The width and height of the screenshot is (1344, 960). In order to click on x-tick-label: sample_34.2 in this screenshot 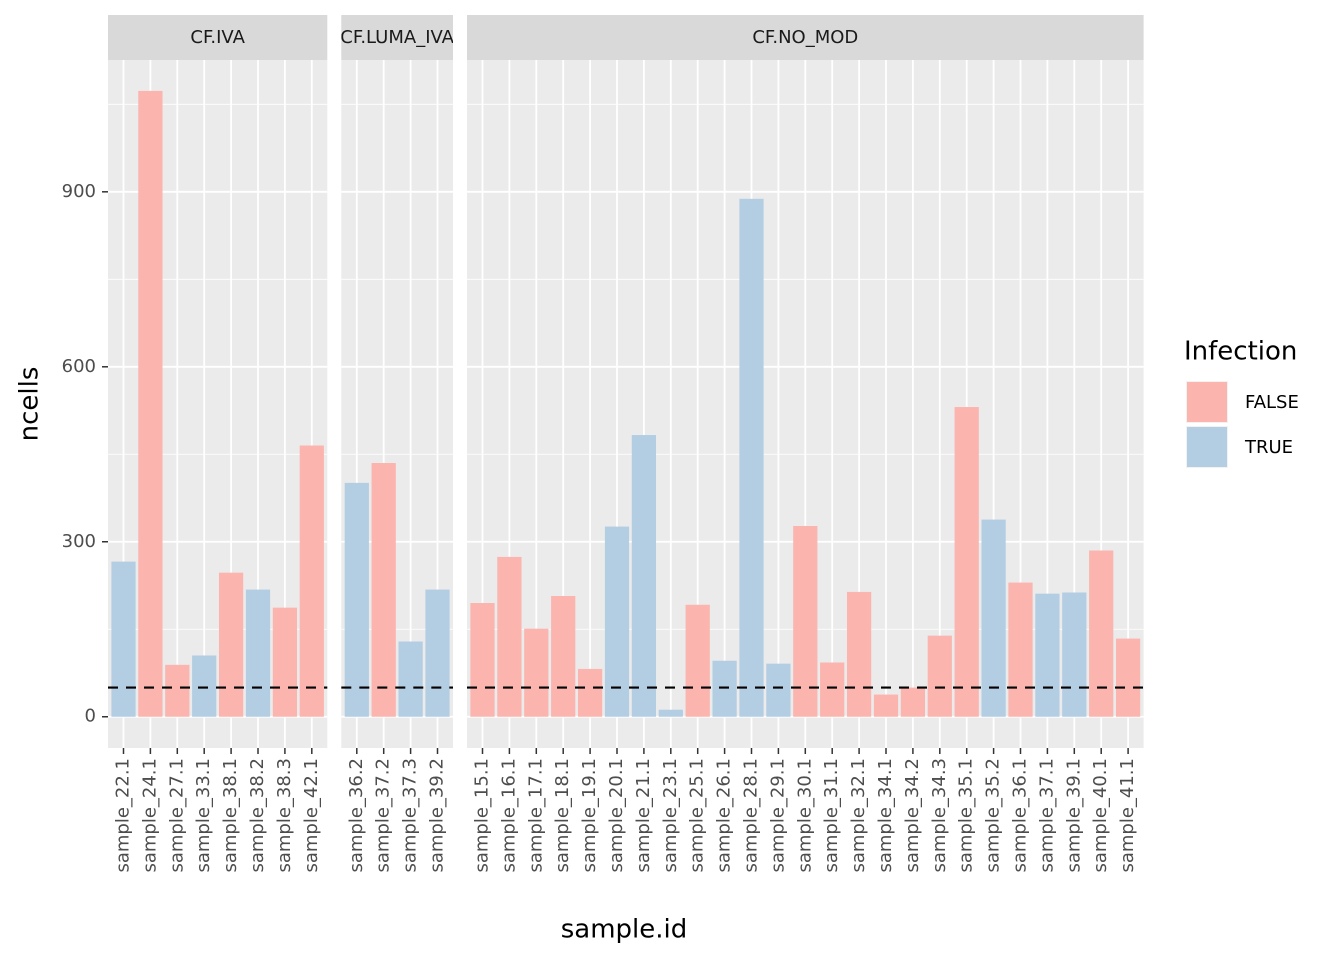, I will do `click(912, 815)`.